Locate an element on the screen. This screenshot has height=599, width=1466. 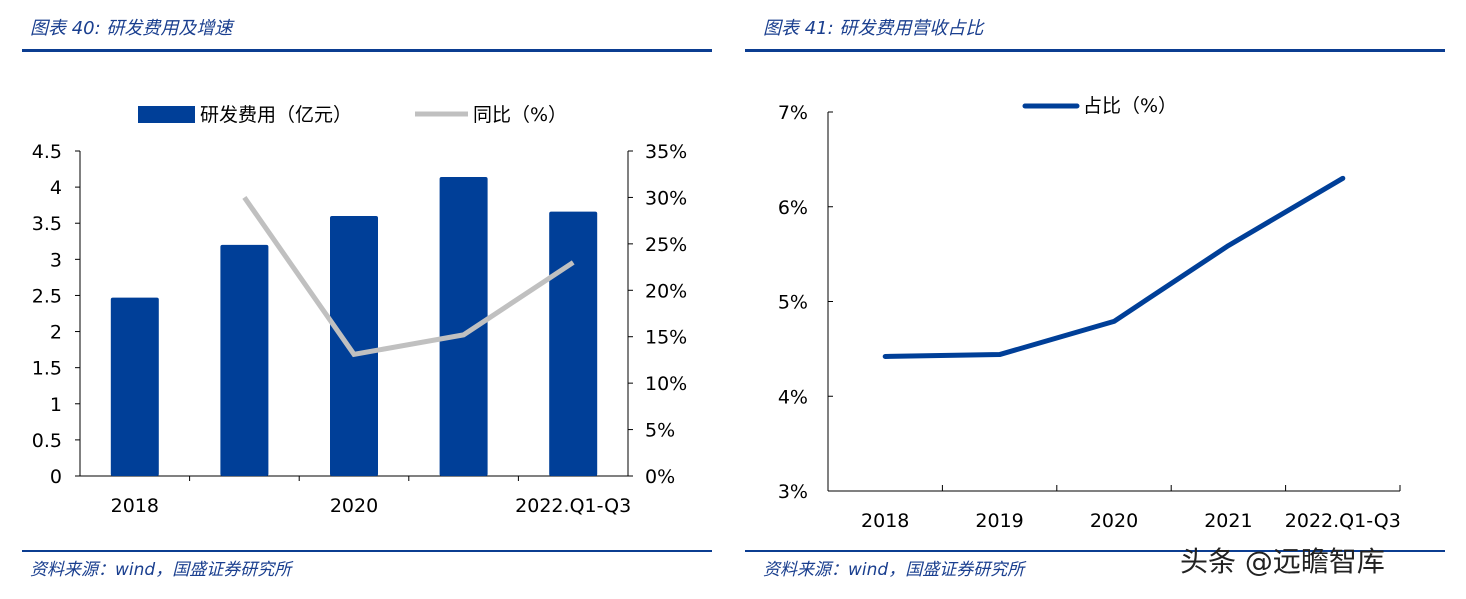
growth-line is located at coordinates (408, 276).